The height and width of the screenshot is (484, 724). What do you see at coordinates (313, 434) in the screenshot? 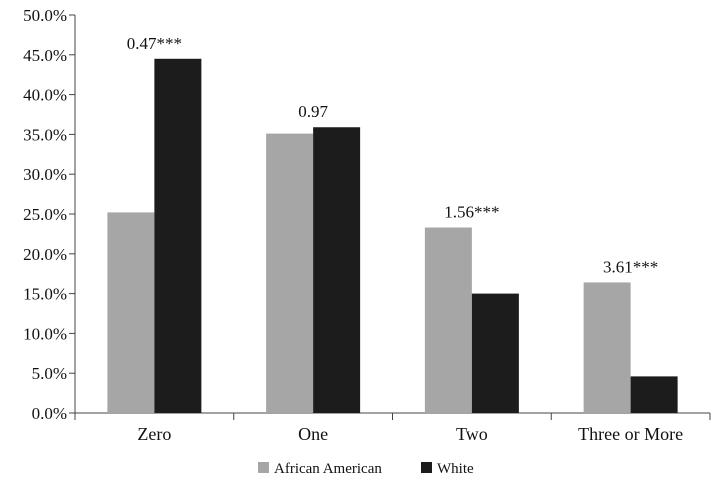
I see `x-category-label: One` at bounding box center [313, 434].